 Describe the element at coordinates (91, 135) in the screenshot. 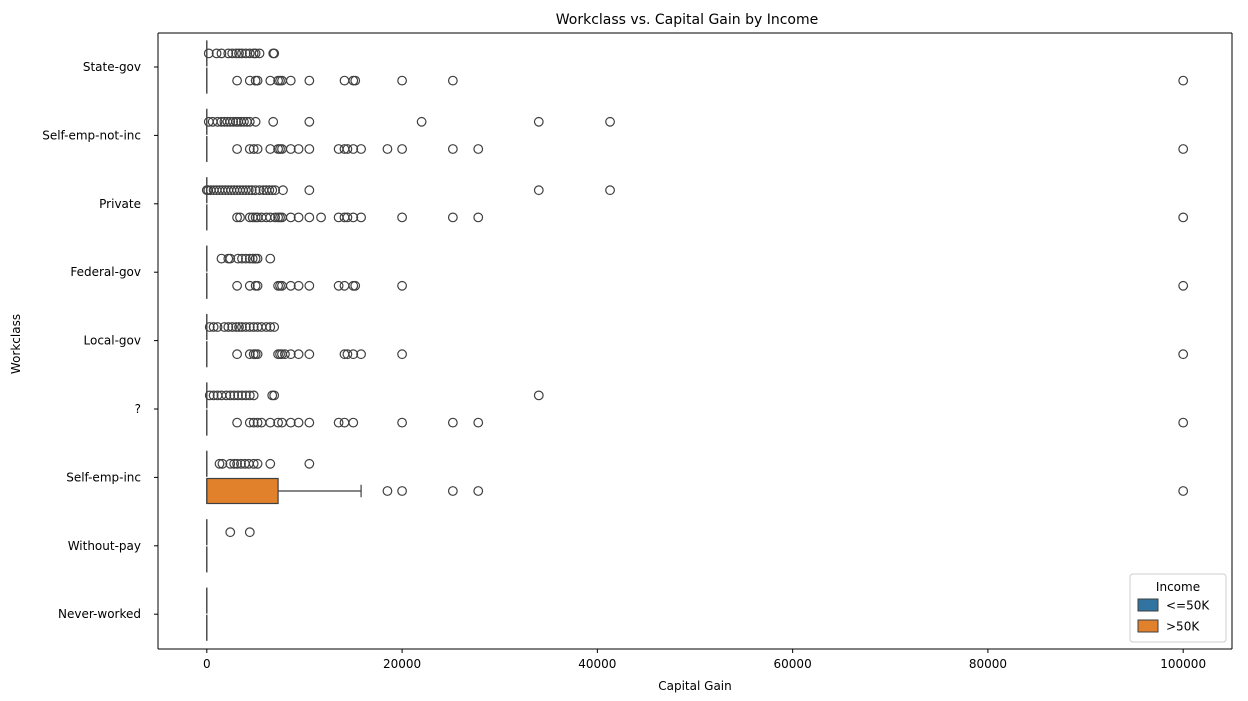

I see `y-tick-label: Self-emp-not-inc` at that location.